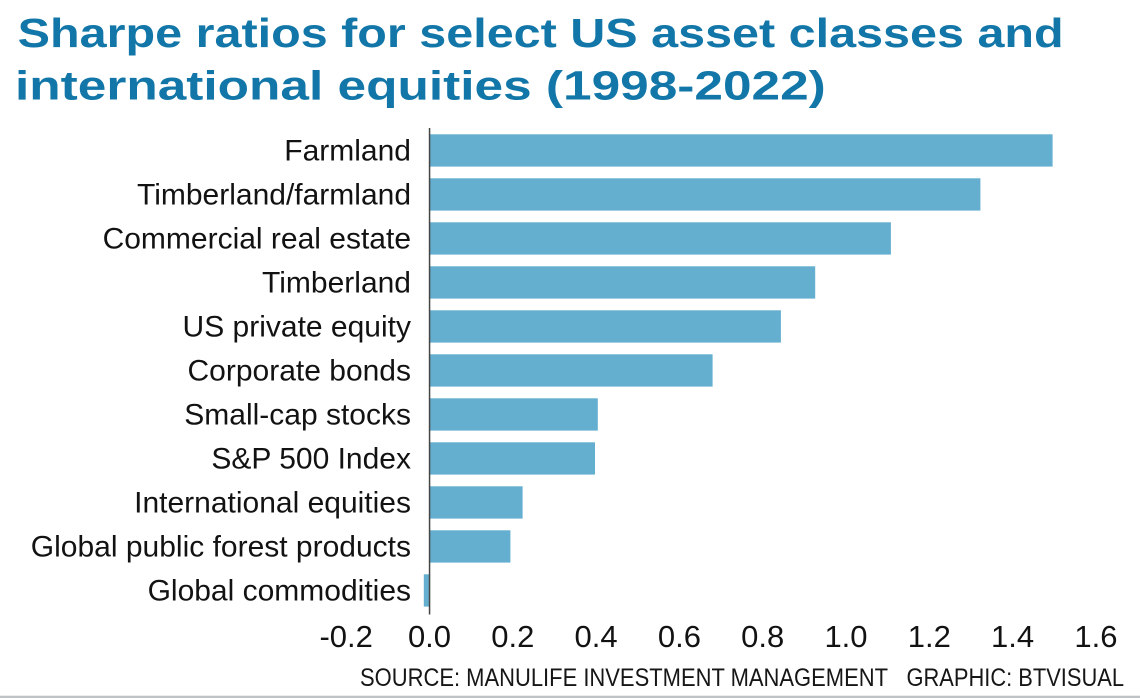  I want to click on svg-text: 0.2, so click(512, 636).